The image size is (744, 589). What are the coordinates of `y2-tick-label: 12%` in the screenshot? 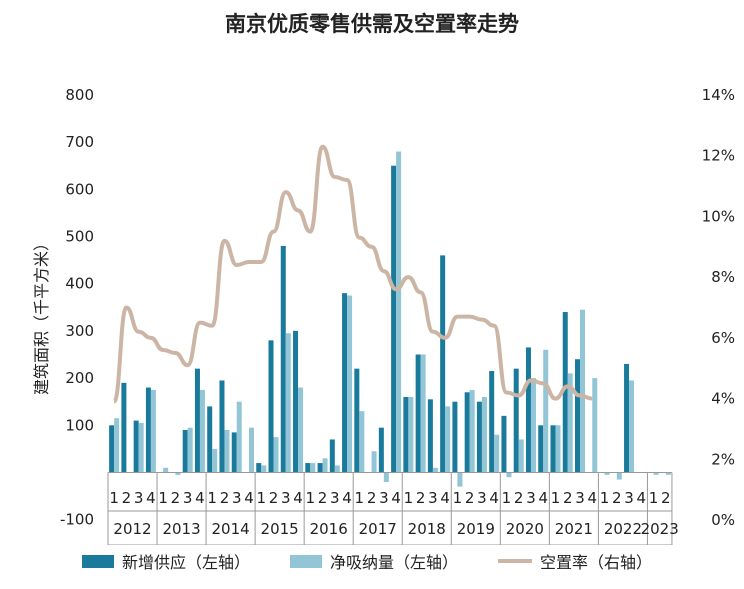 It's located at (718, 156).